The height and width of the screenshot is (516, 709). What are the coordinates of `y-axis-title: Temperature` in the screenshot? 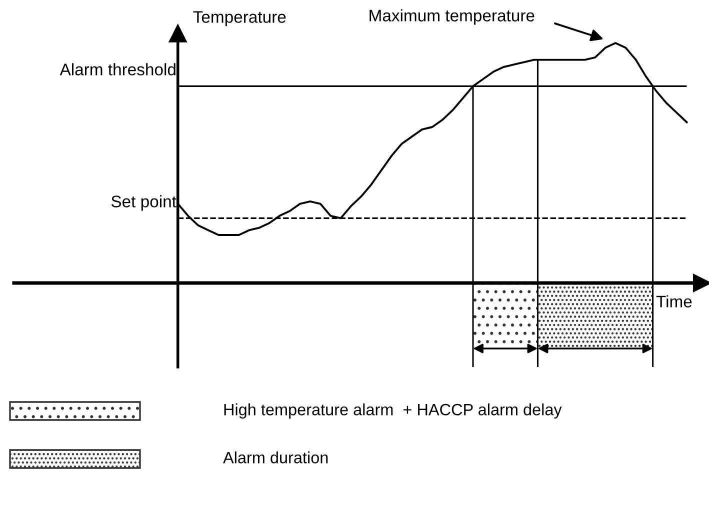 It's located at (239, 18).